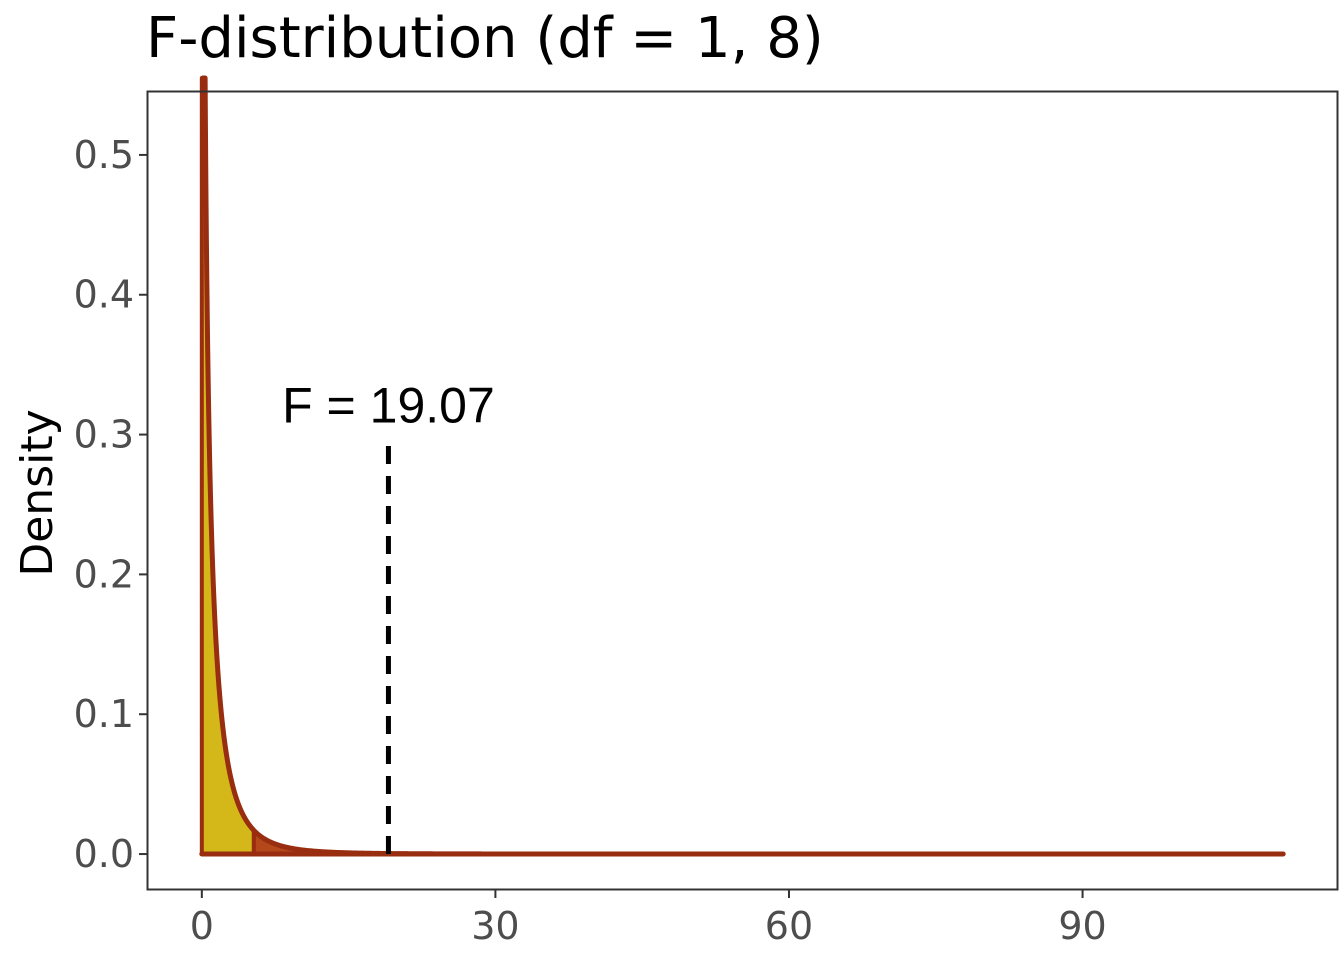 This screenshot has height=960, width=1344. What do you see at coordinates (495, 926) in the screenshot?
I see `x-tick-label: 30` at bounding box center [495, 926].